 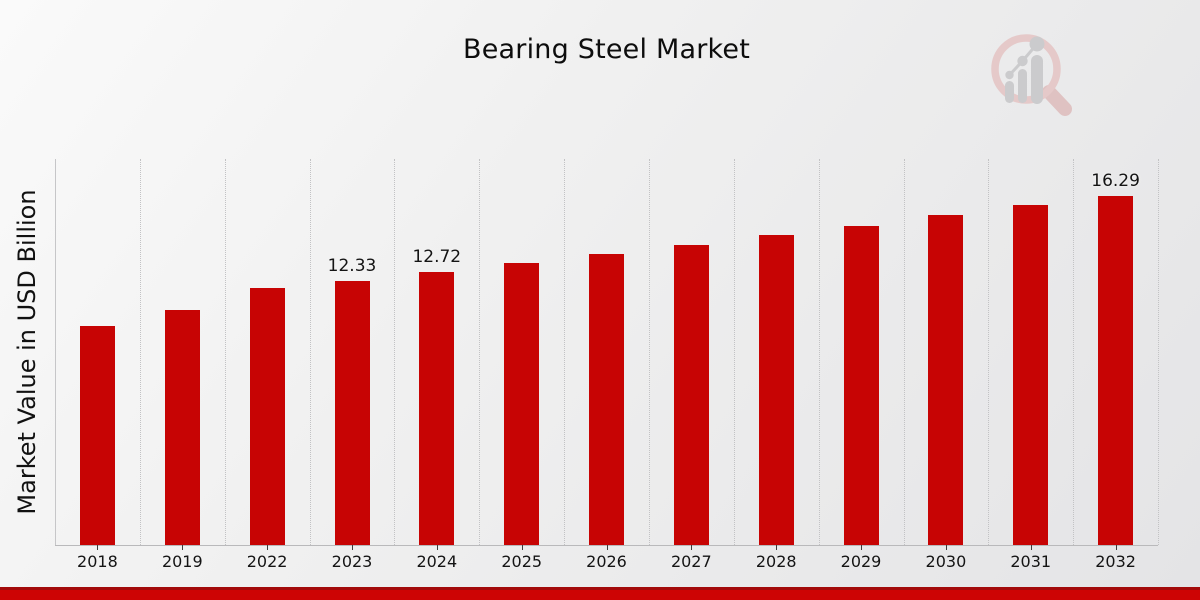 What do you see at coordinates (352, 412) in the screenshot?
I see `bar-2023` at bounding box center [352, 412].